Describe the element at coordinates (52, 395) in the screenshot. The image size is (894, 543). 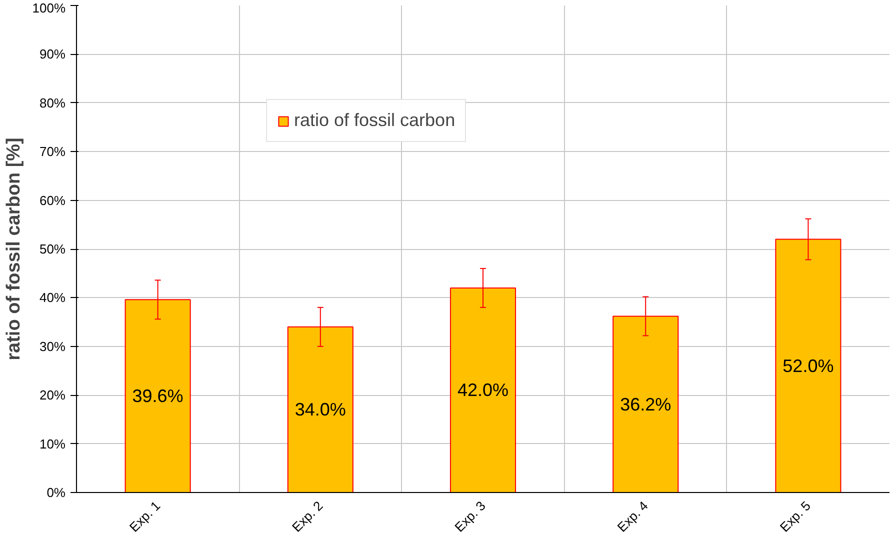
I see `y-tick-label: 20%` at that location.